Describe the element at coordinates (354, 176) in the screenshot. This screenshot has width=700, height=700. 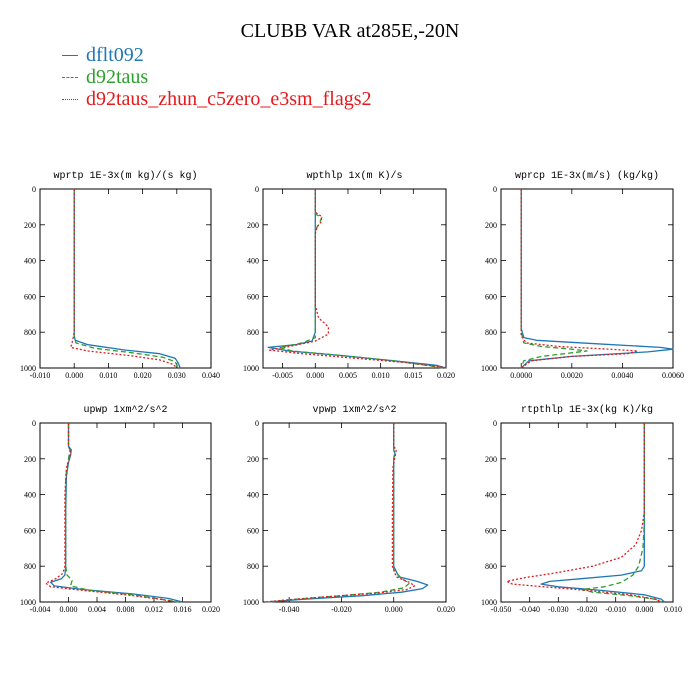
I see `panel-title: wpthlp 1x(m K)/s` at that location.